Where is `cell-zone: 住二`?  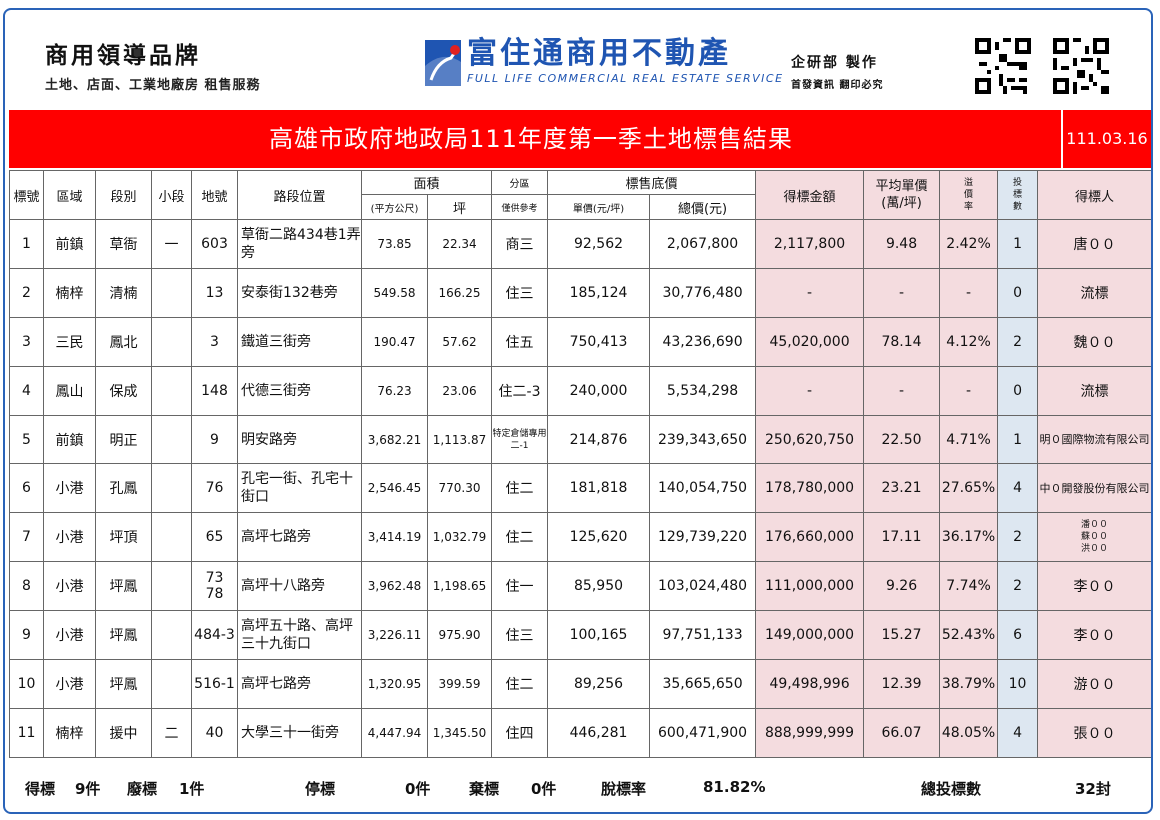
cell-zone: 住二 is located at coordinates (520, 684).